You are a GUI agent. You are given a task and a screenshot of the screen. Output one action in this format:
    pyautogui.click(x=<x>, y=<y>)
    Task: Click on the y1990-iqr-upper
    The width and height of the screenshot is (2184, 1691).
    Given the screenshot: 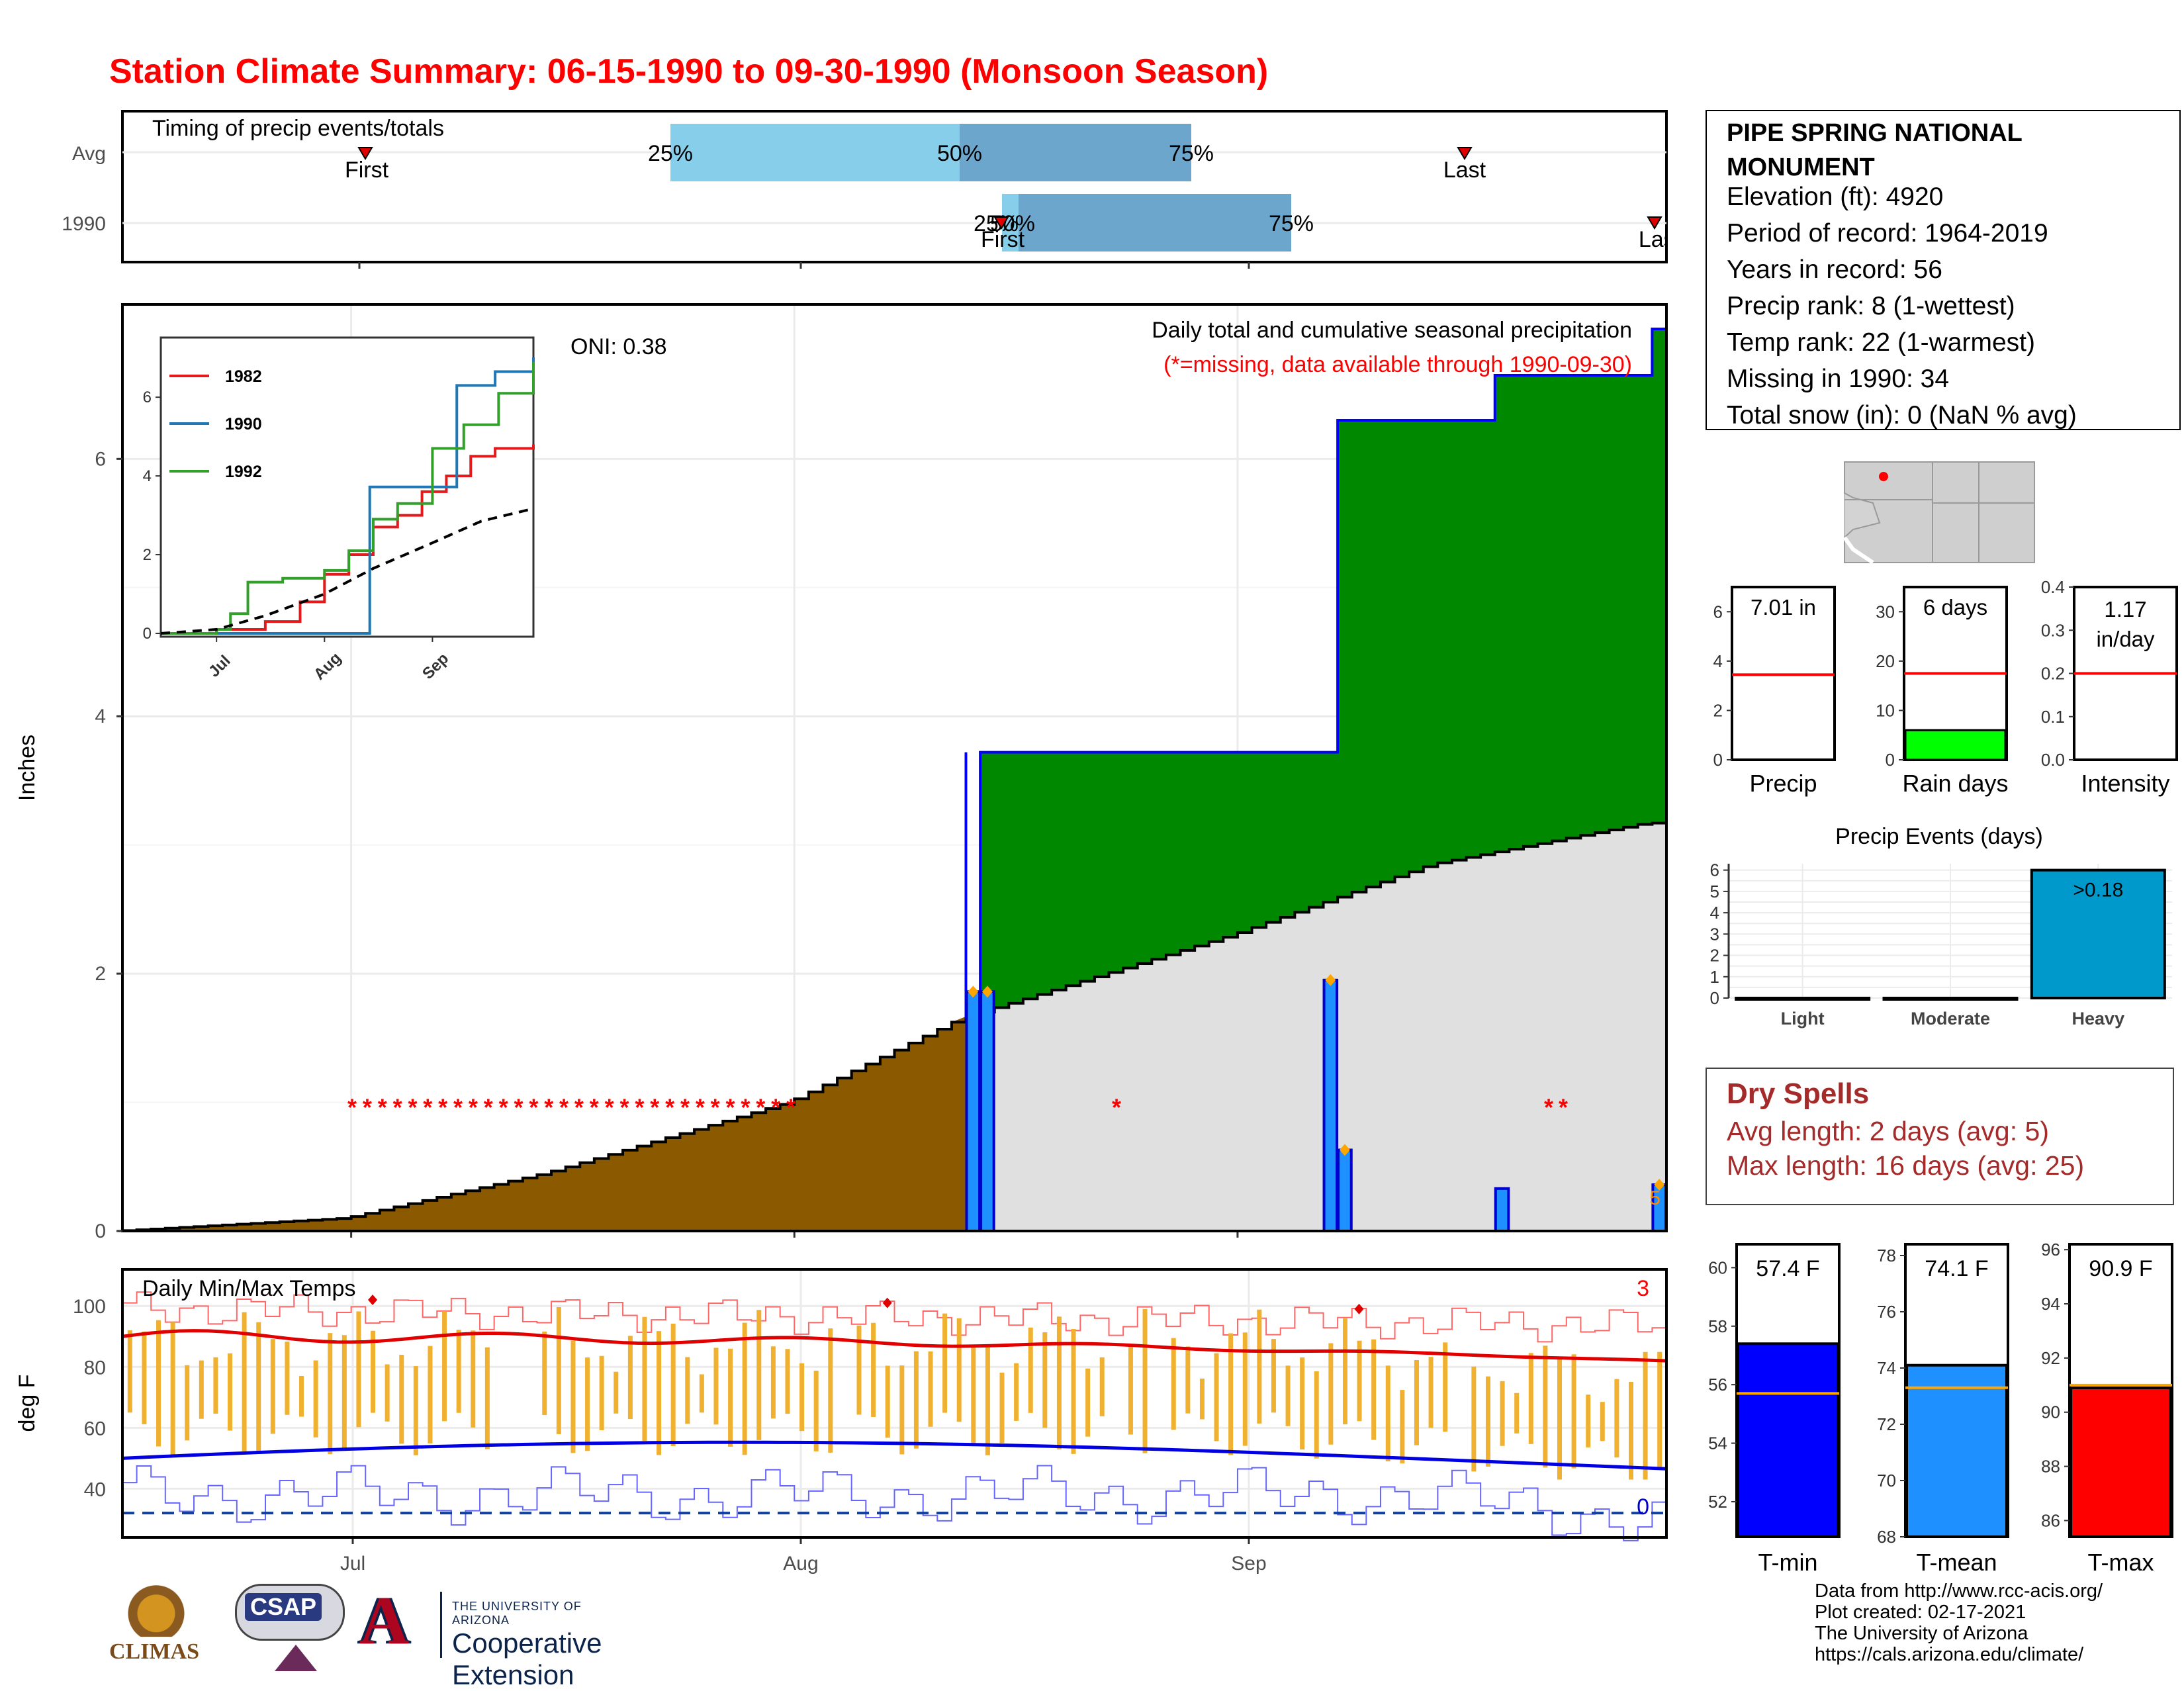 What is the action you would take?
    pyautogui.click(x=1155, y=222)
    